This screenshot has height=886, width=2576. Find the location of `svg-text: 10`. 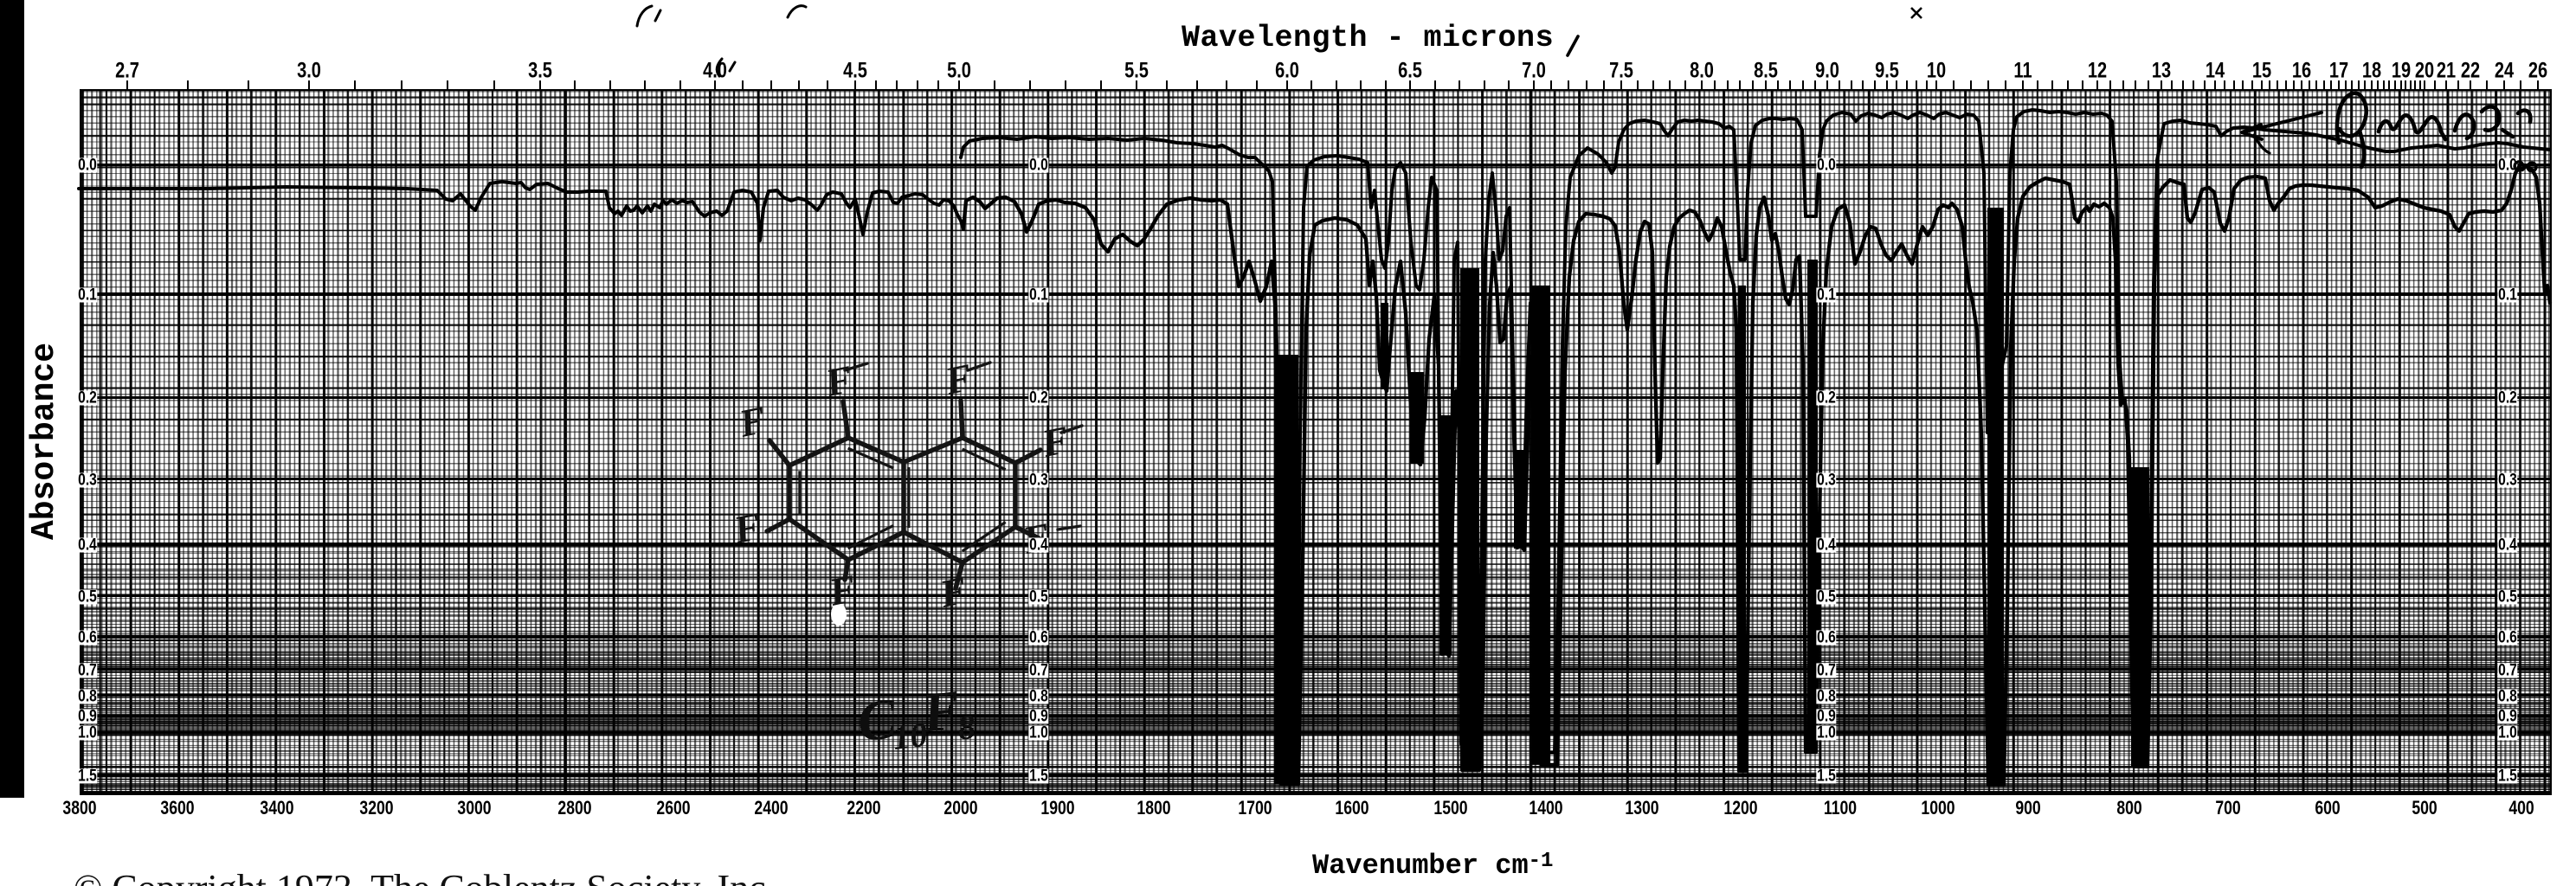

svg-text: 10 is located at coordinates (910, 736).